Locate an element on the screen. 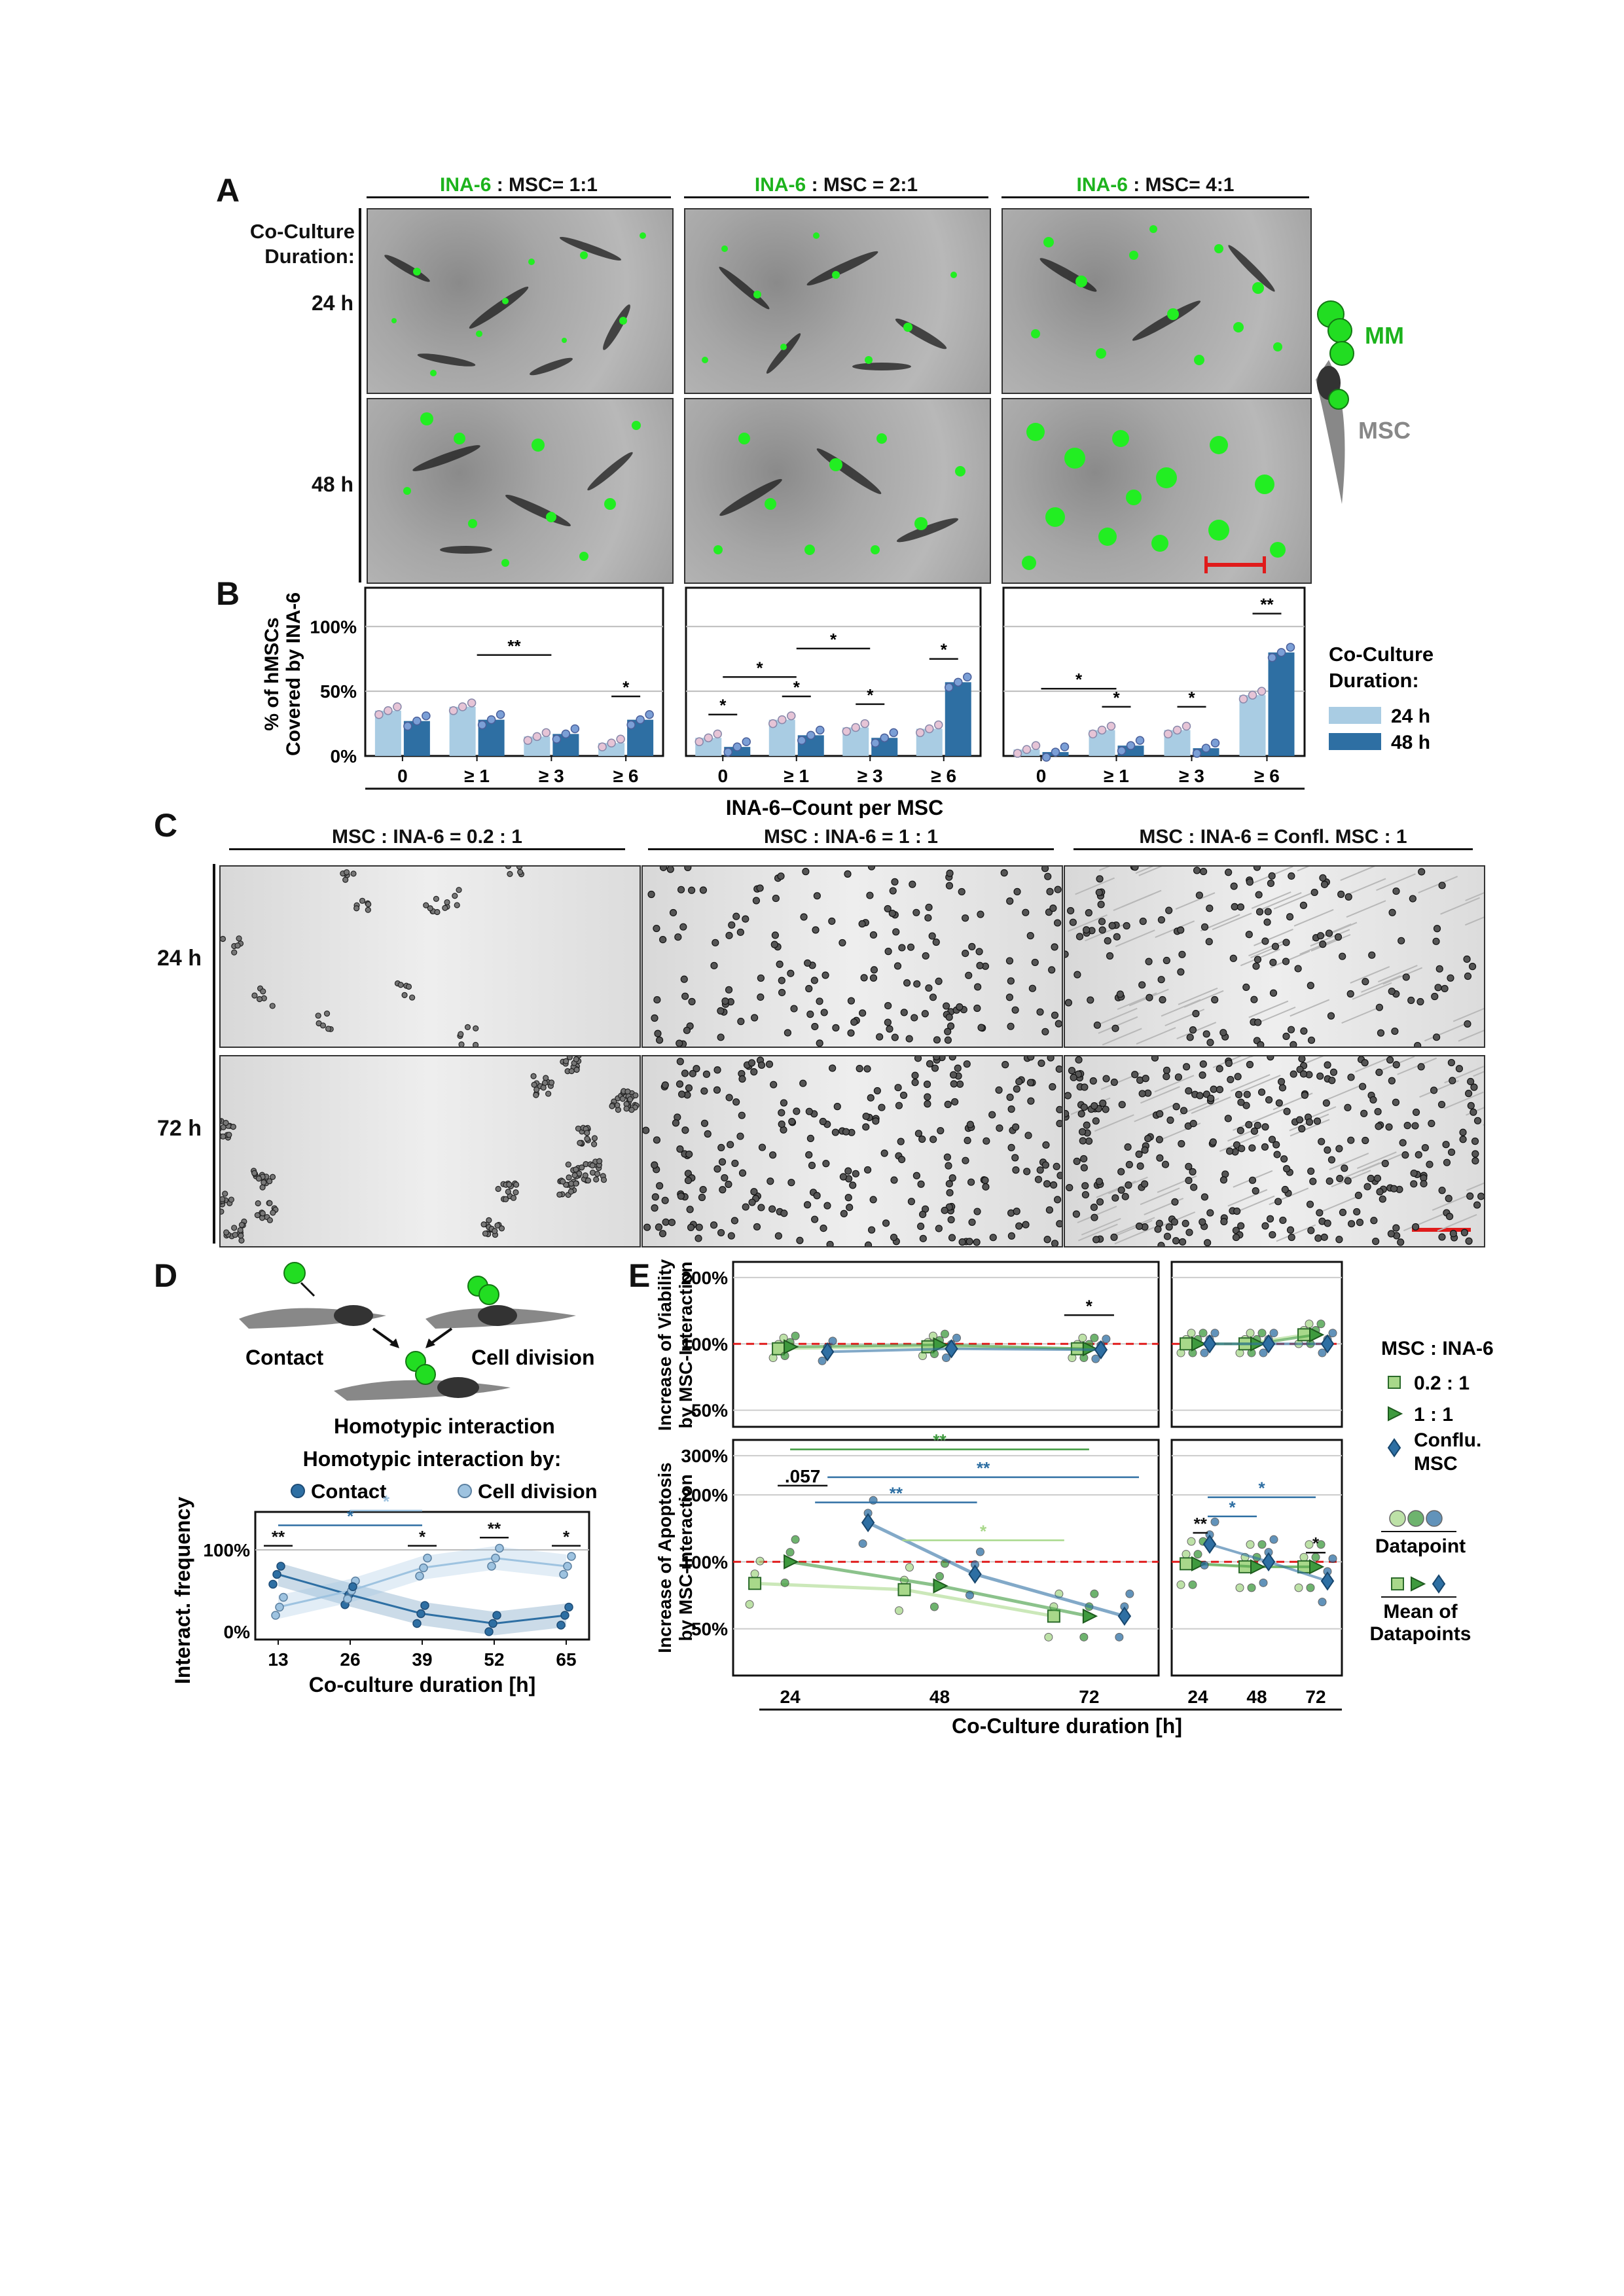 This screenshot has height=2296, width=1624. b-xtick: ≥ 6 is located at coordinates (626, 776).